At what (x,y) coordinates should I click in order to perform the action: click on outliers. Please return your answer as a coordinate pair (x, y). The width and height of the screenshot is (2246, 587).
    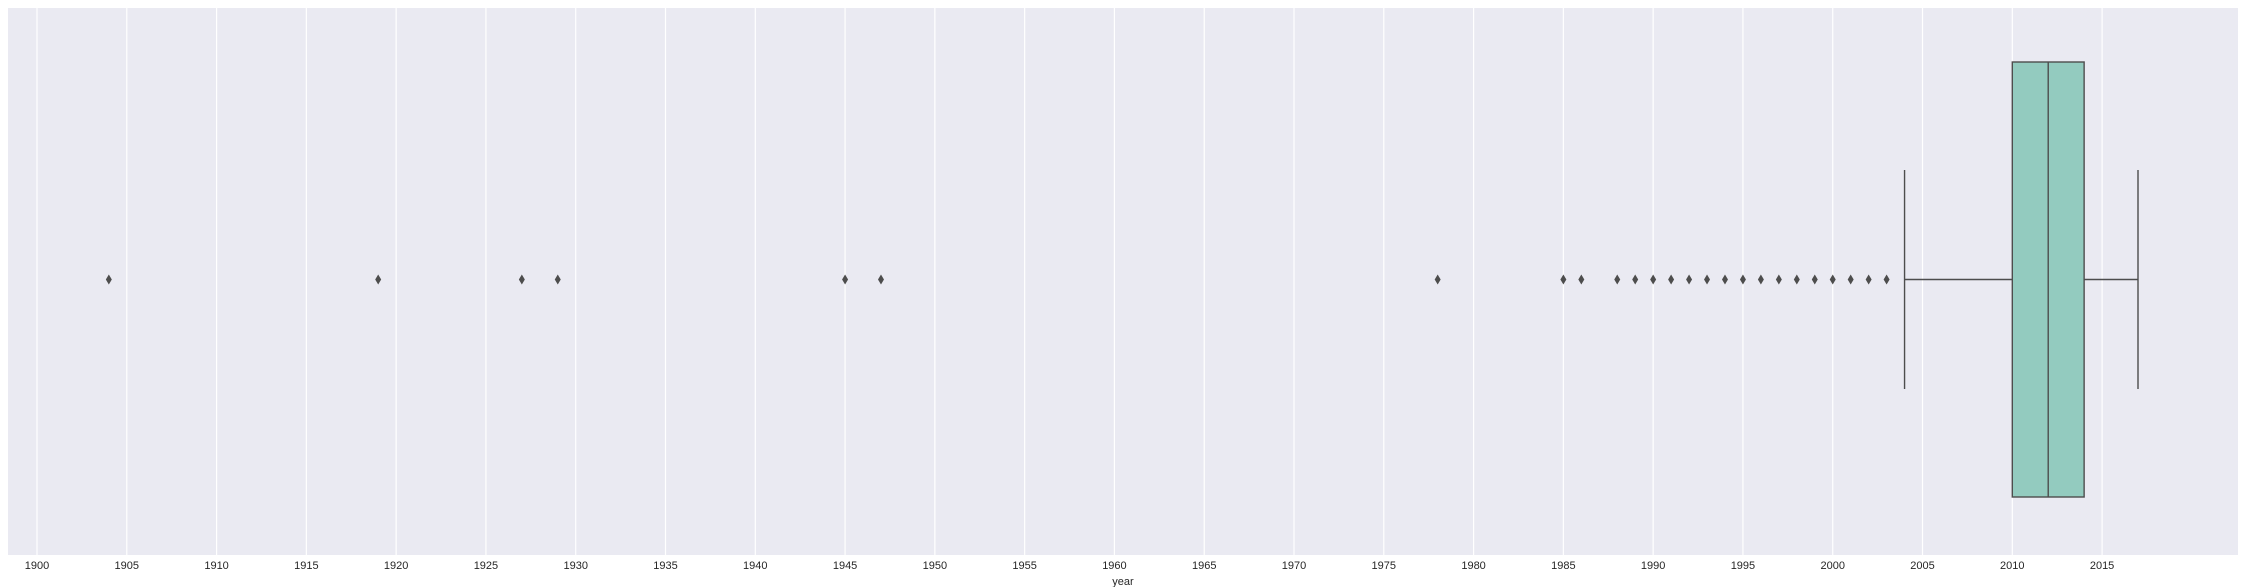
    Looking at the image, I should click on (997, 279).